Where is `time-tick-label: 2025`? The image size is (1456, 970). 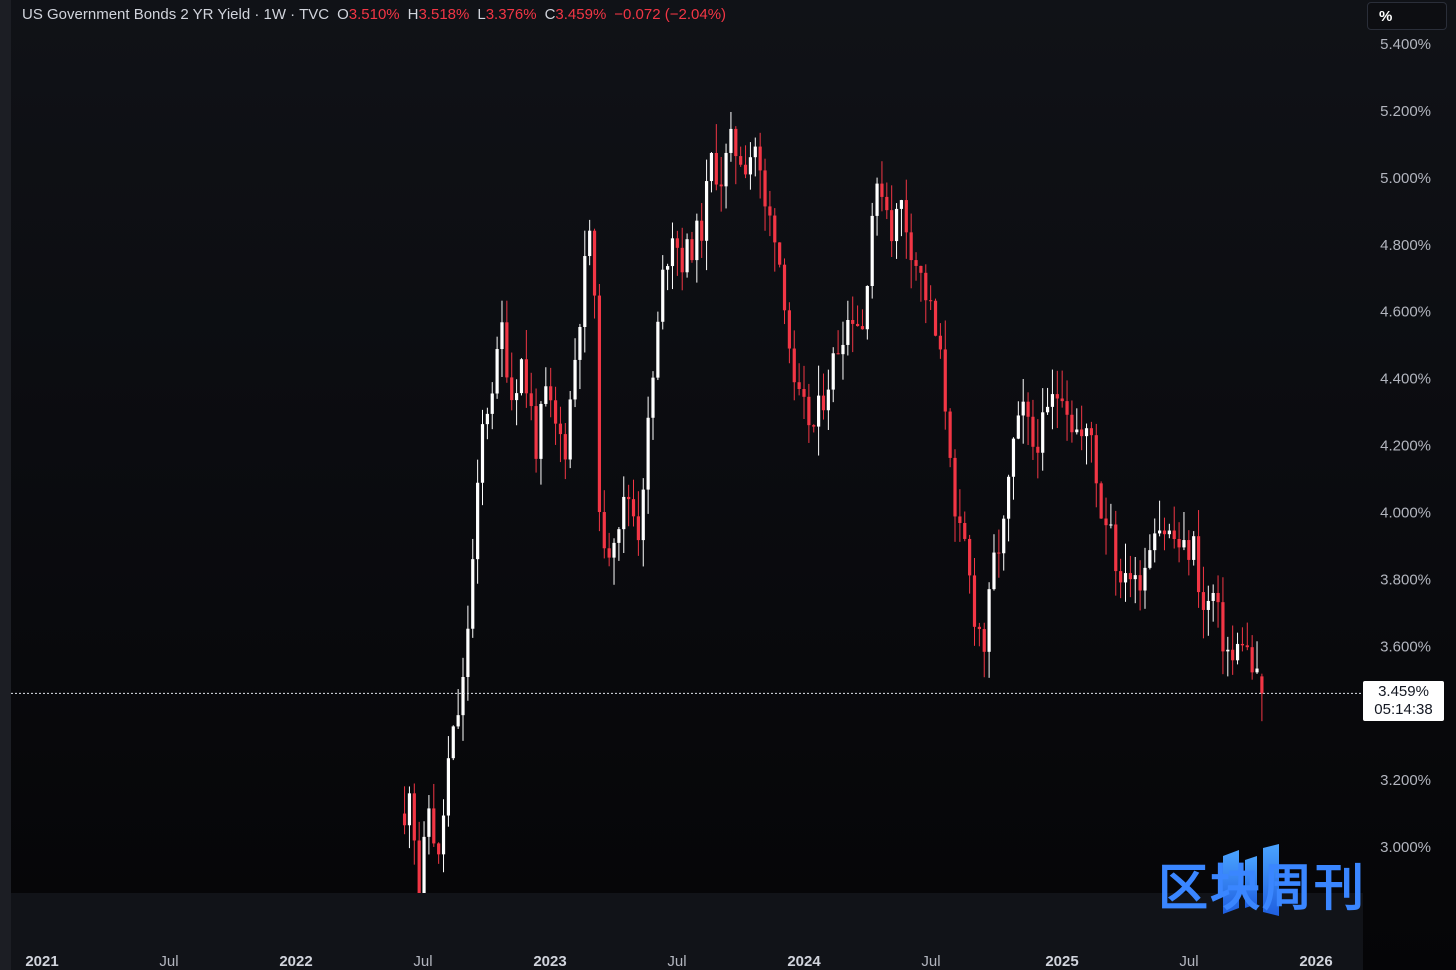 time-tick-label: 2025 is located at coordinates (1062, 961).